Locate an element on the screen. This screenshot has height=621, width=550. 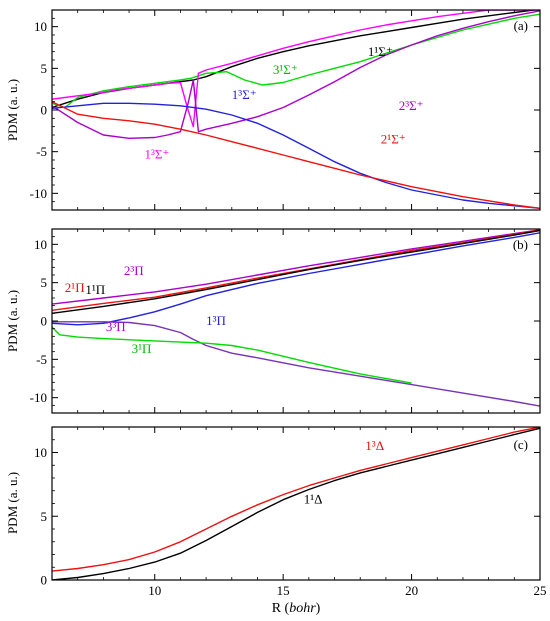
panel-b-ylabel: PDM (a. u.) is located at coordinates (12, 321).